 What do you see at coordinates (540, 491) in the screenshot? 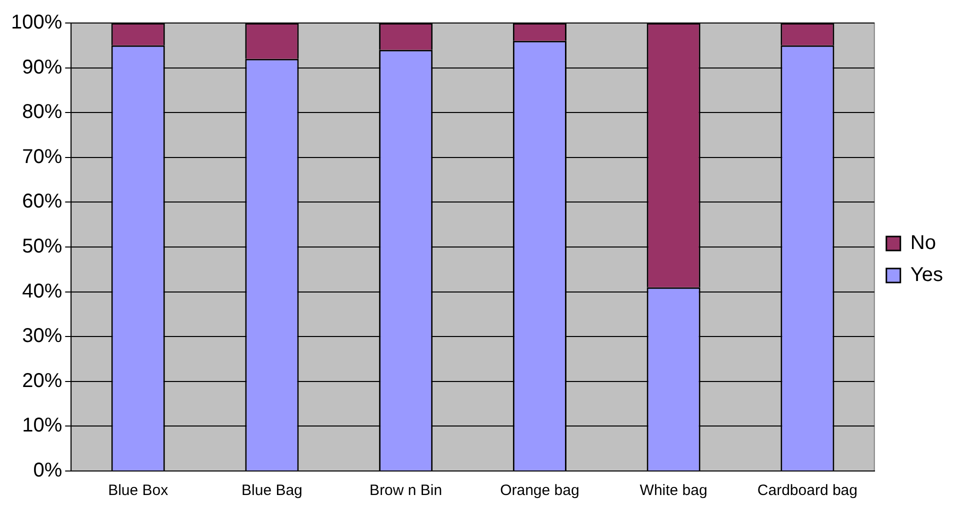
I see `x-tick-label: Orange bag` at bounding box center [540, 491].